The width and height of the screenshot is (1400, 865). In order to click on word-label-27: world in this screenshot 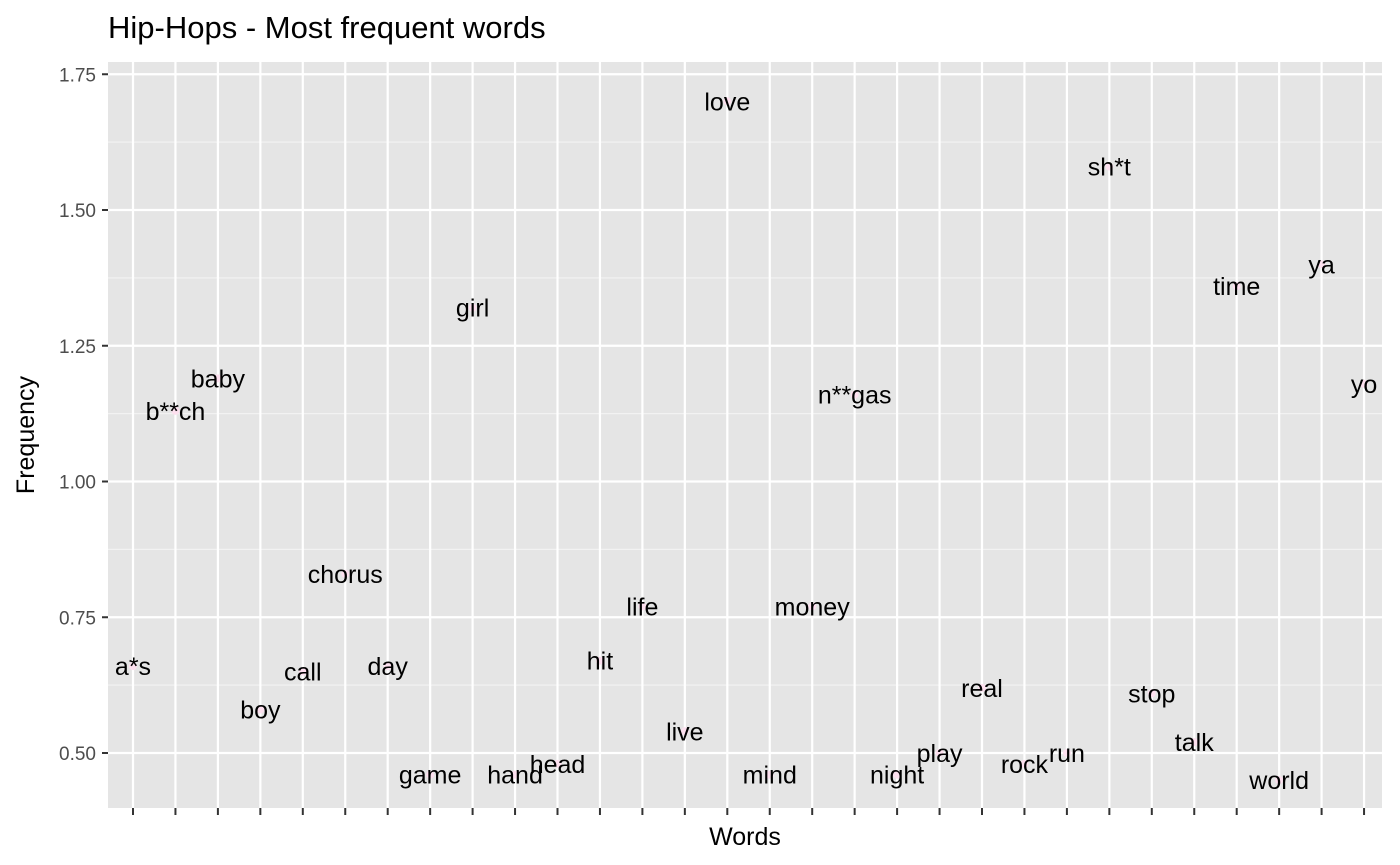, I will do `click(1278, 781)`.